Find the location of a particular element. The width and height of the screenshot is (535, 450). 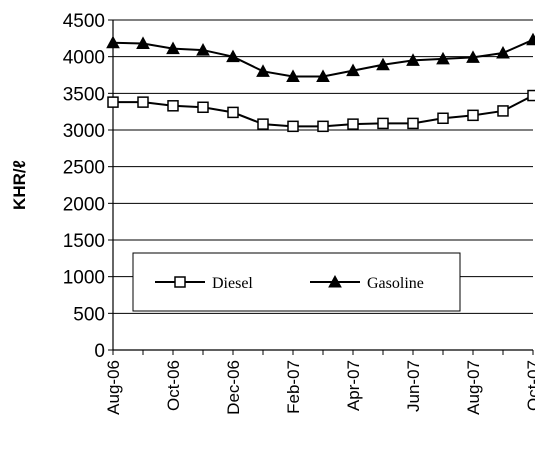

y-tick-label: 4000 is located at coordinates (84, 58).